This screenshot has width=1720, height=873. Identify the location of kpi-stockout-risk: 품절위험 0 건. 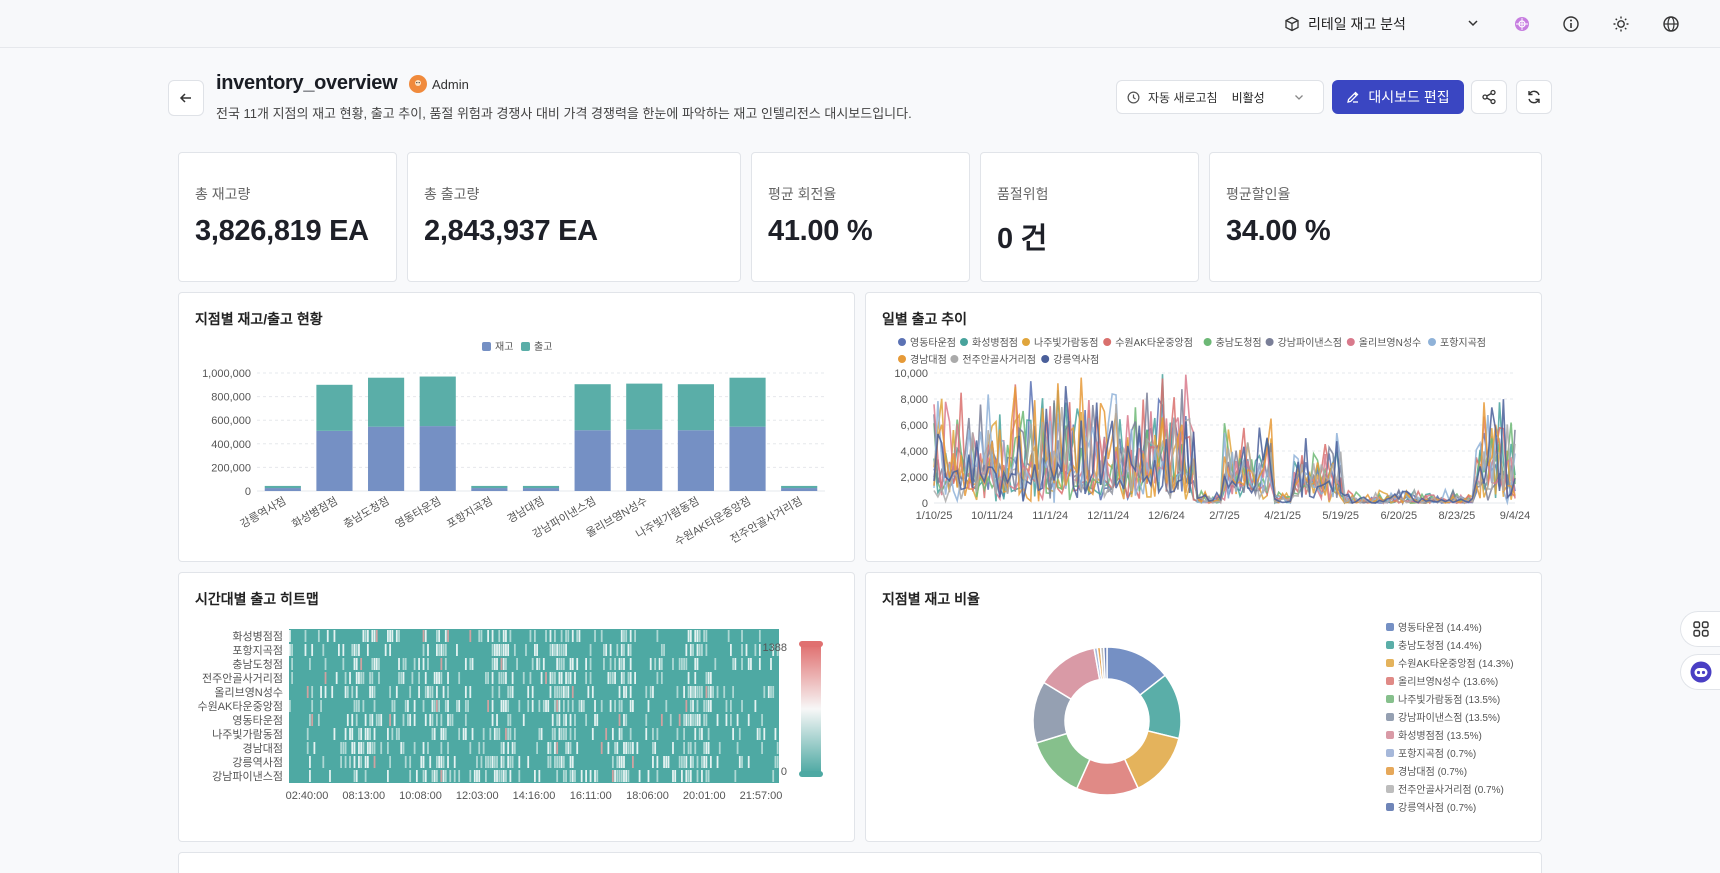
(1089, 217).